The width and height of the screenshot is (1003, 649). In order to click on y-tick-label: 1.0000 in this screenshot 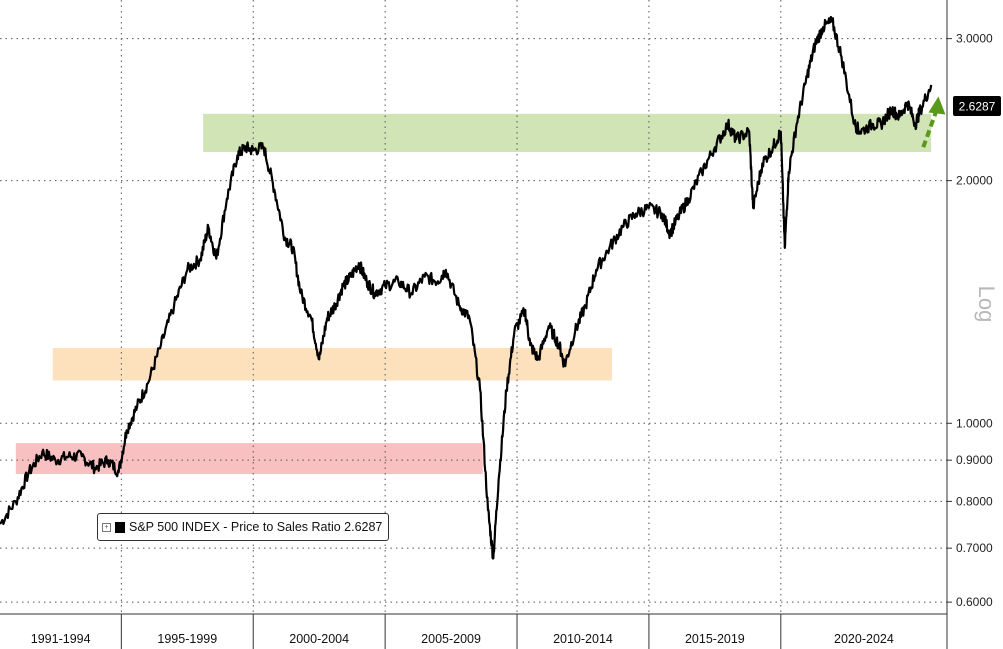, I will do `click(974, 423)`.